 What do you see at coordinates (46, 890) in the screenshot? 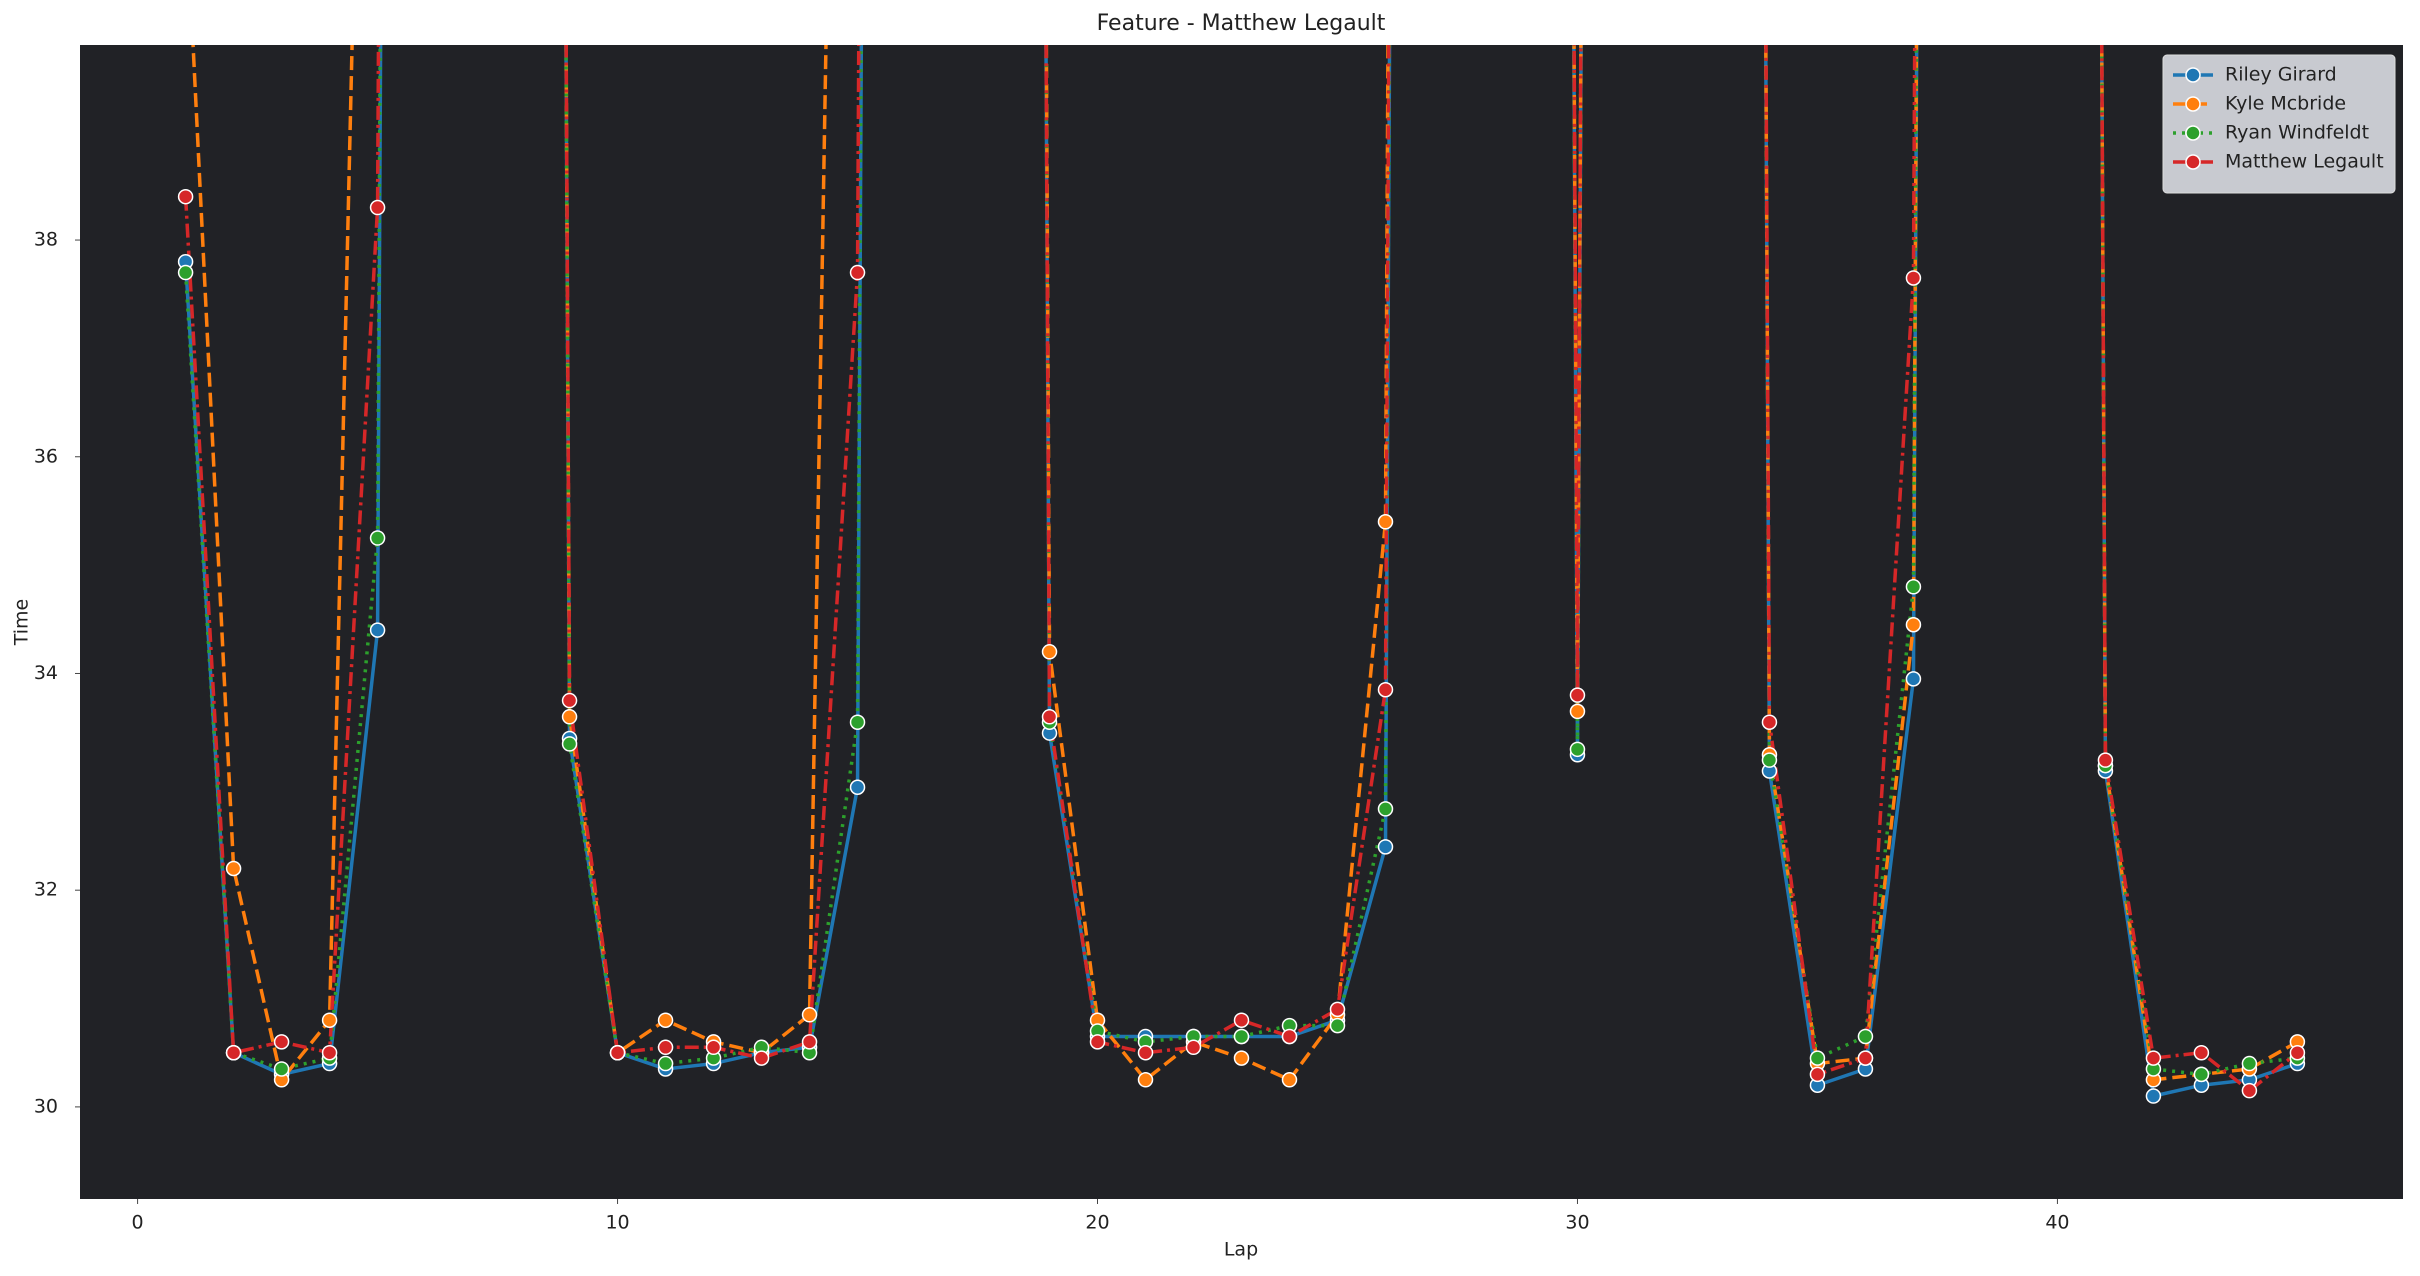
I see `y-tick-label: 32` at bounding box center [46, 890].